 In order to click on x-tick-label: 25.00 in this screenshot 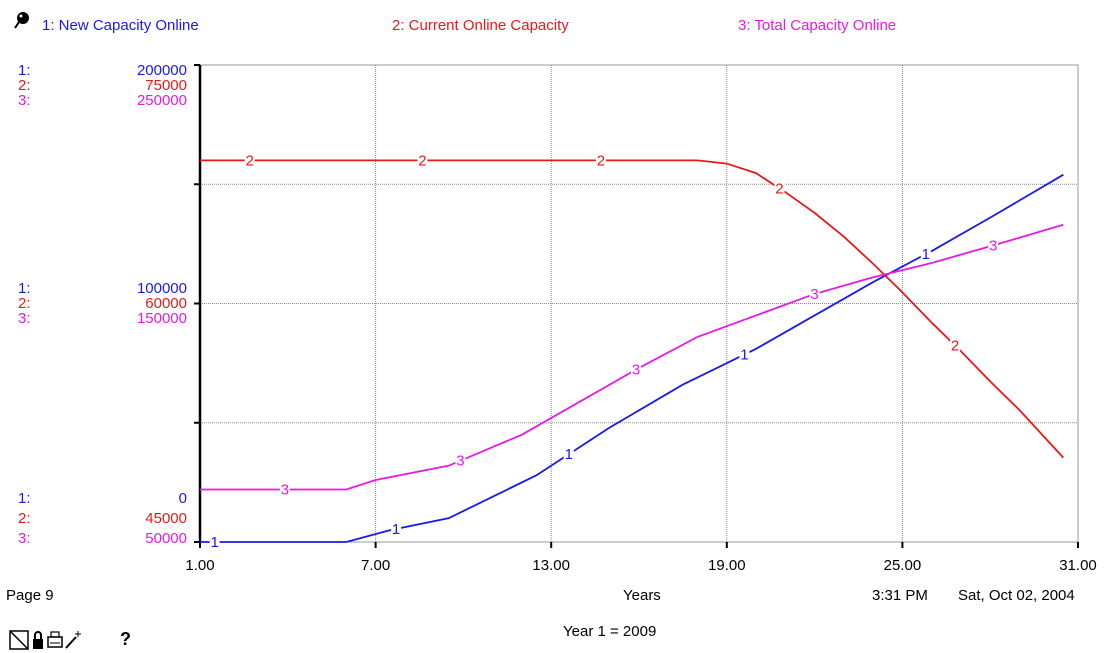, I will do `click(903, 565)`.